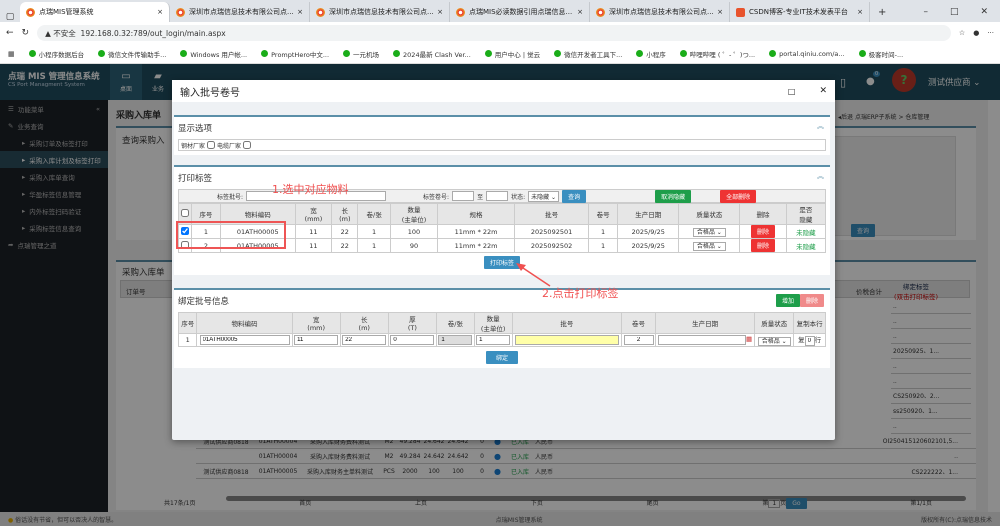 Image resolution: width=1000 pixels, height=526 pixels. I want to click on browser-tab: 点瑞MIS必读数据引用点瑞信息... ×, so click(520, 12).